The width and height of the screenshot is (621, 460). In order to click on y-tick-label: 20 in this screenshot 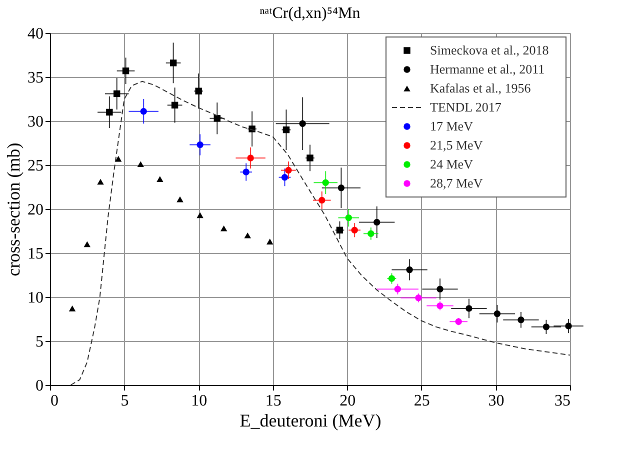, I will do `click(36, 210)`.